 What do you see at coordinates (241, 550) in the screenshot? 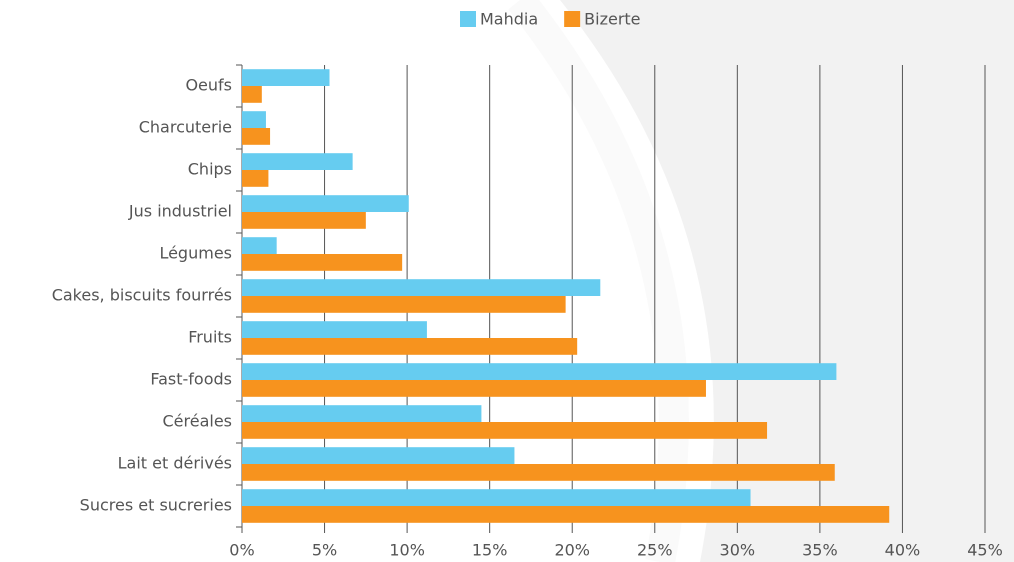
I see `x-tick-label: 0%` at bounding box center [241, 550].